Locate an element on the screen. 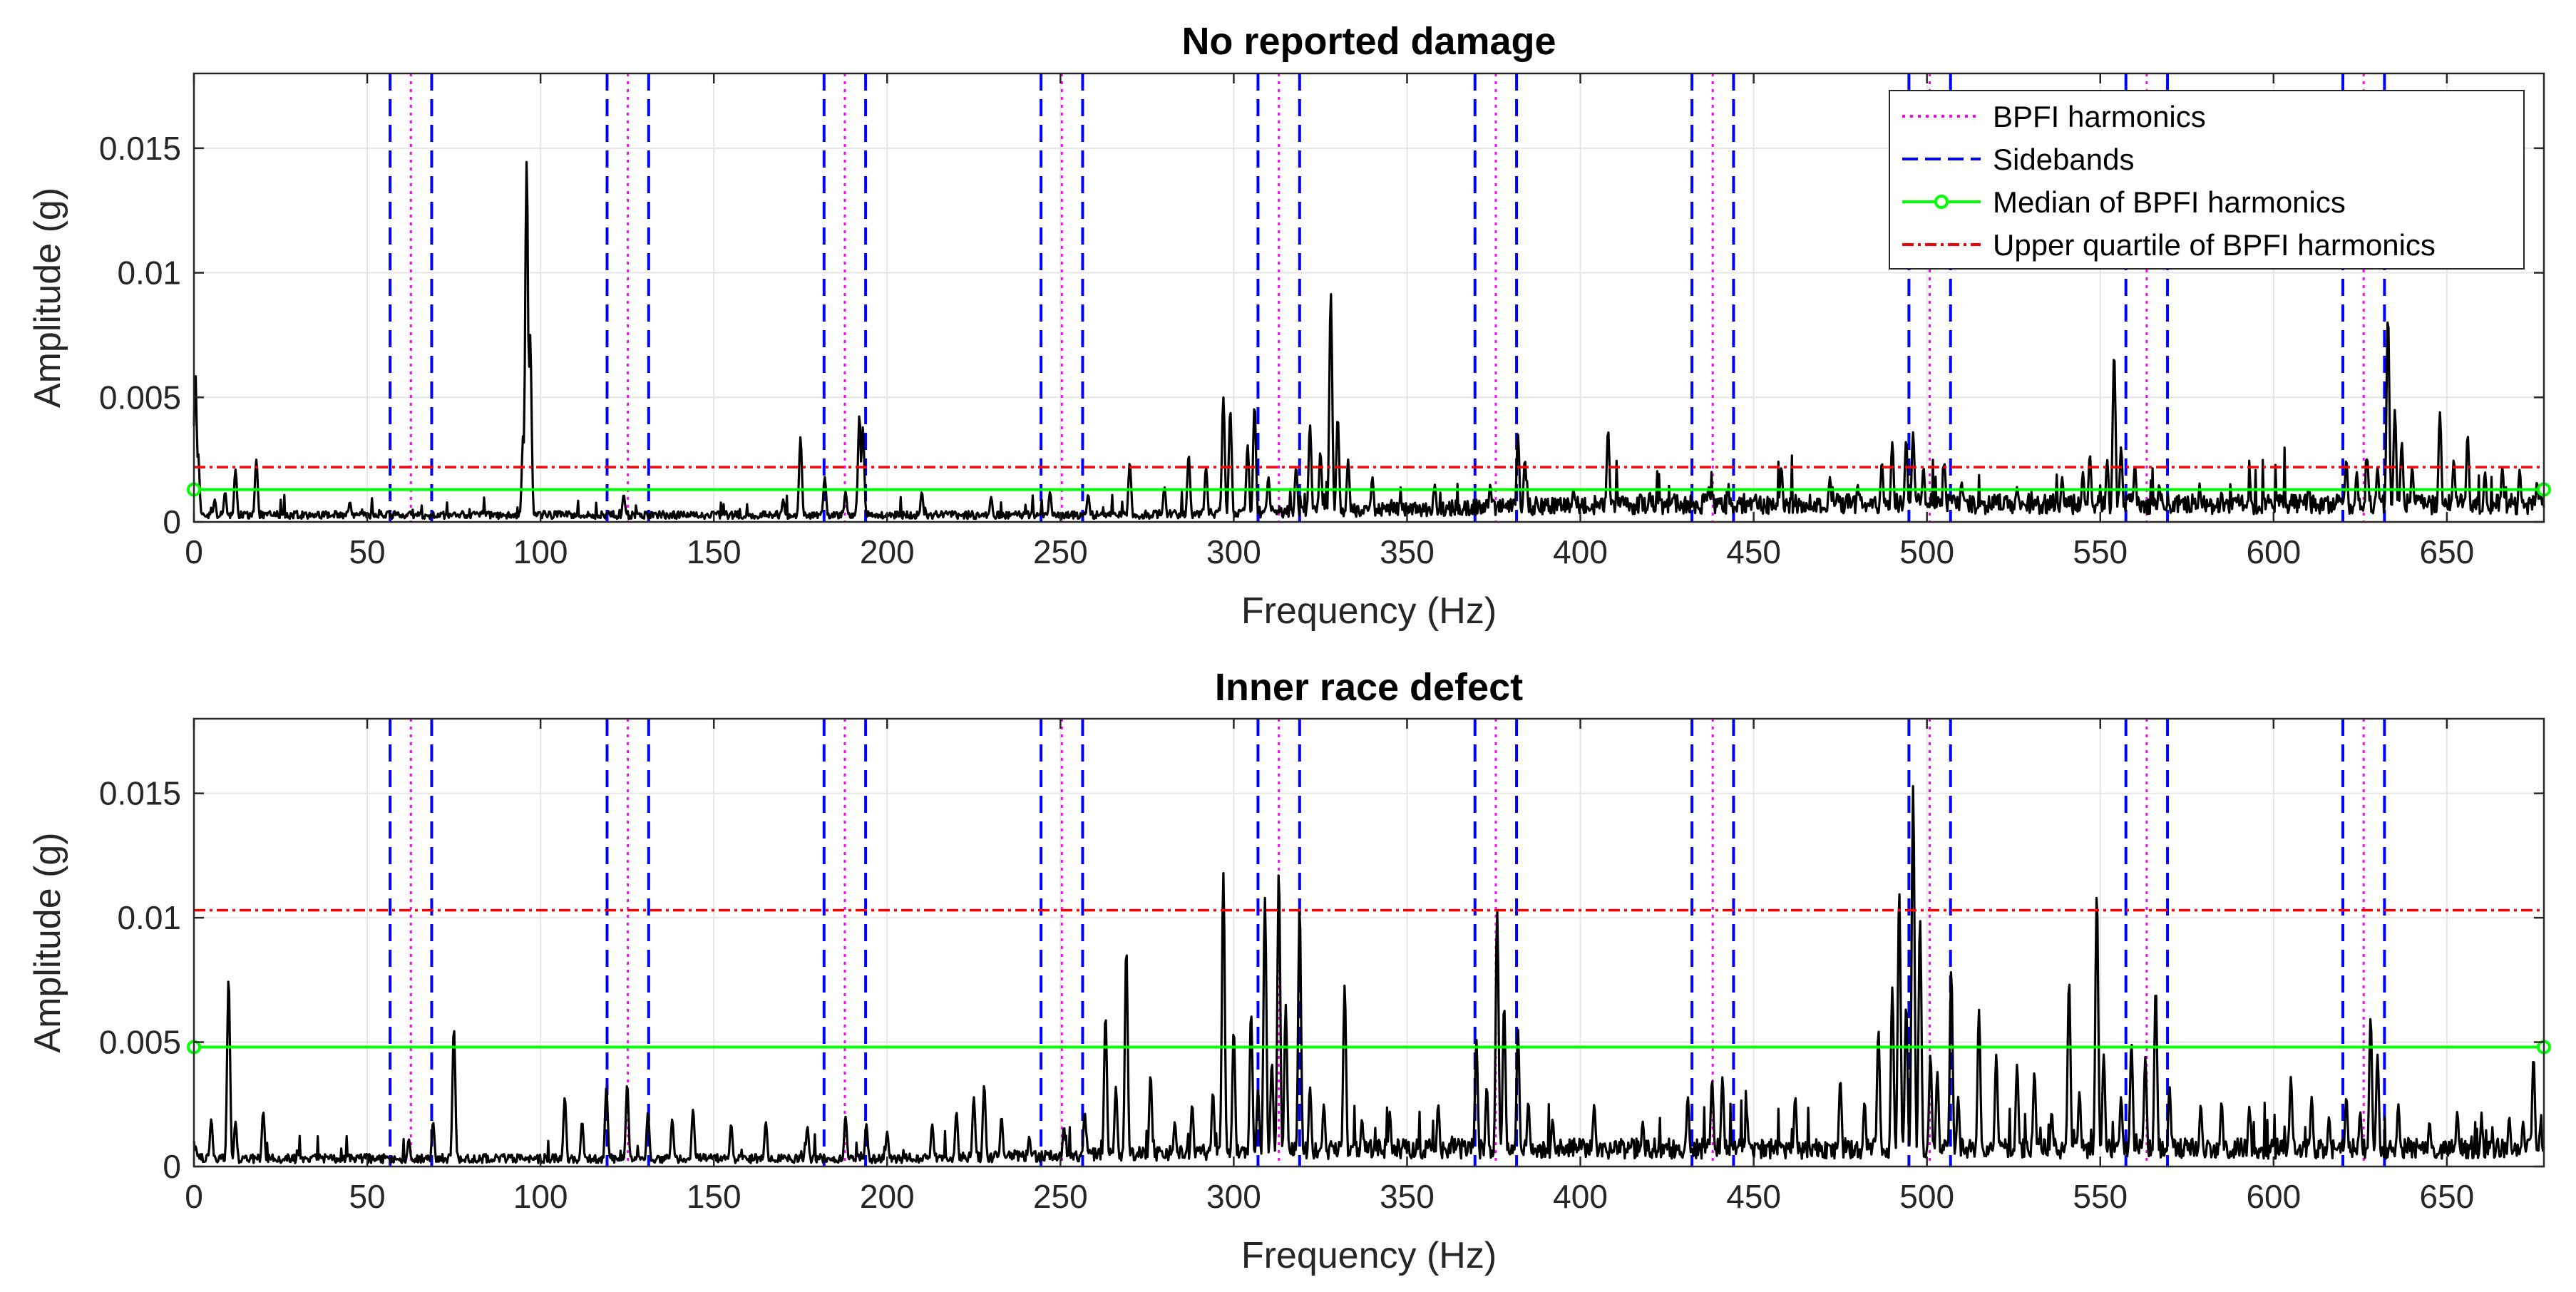 The width and height of the screenshot is (2576, 1292). legend-label: BPFI harmonics is located at coordinates (2099, 116).